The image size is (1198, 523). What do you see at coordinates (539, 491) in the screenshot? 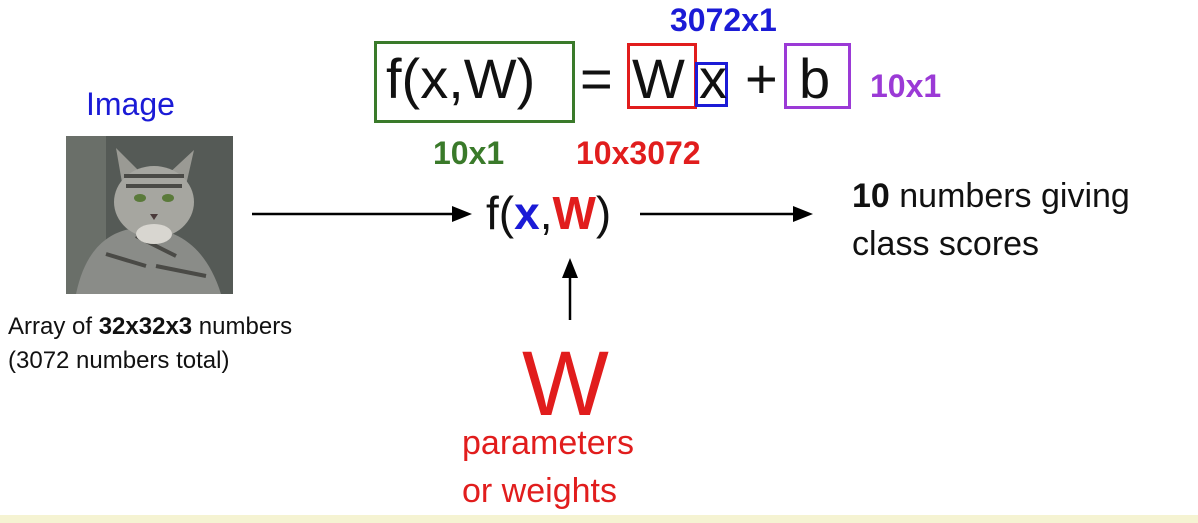
I see `weights-line2: or weights` at bounding box center [539, 491].